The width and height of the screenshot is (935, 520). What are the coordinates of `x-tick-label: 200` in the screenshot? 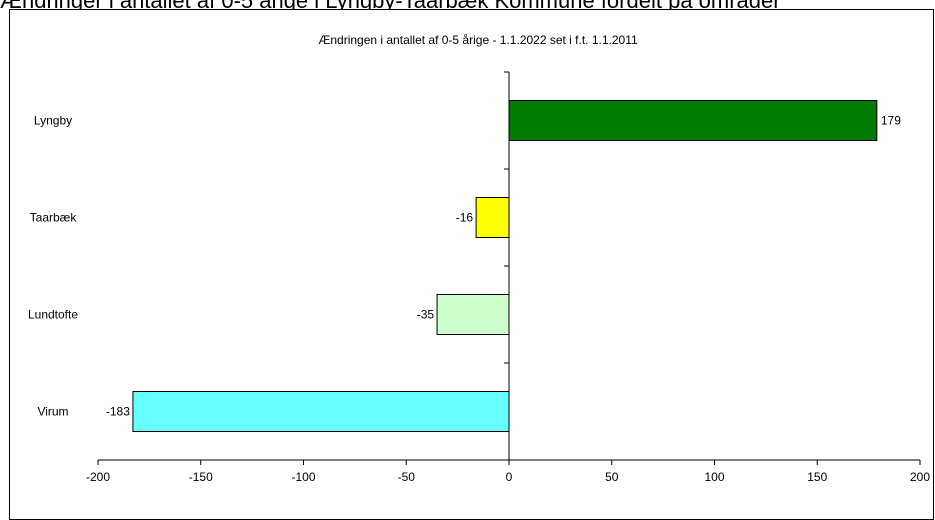 It's located at (920, 477).